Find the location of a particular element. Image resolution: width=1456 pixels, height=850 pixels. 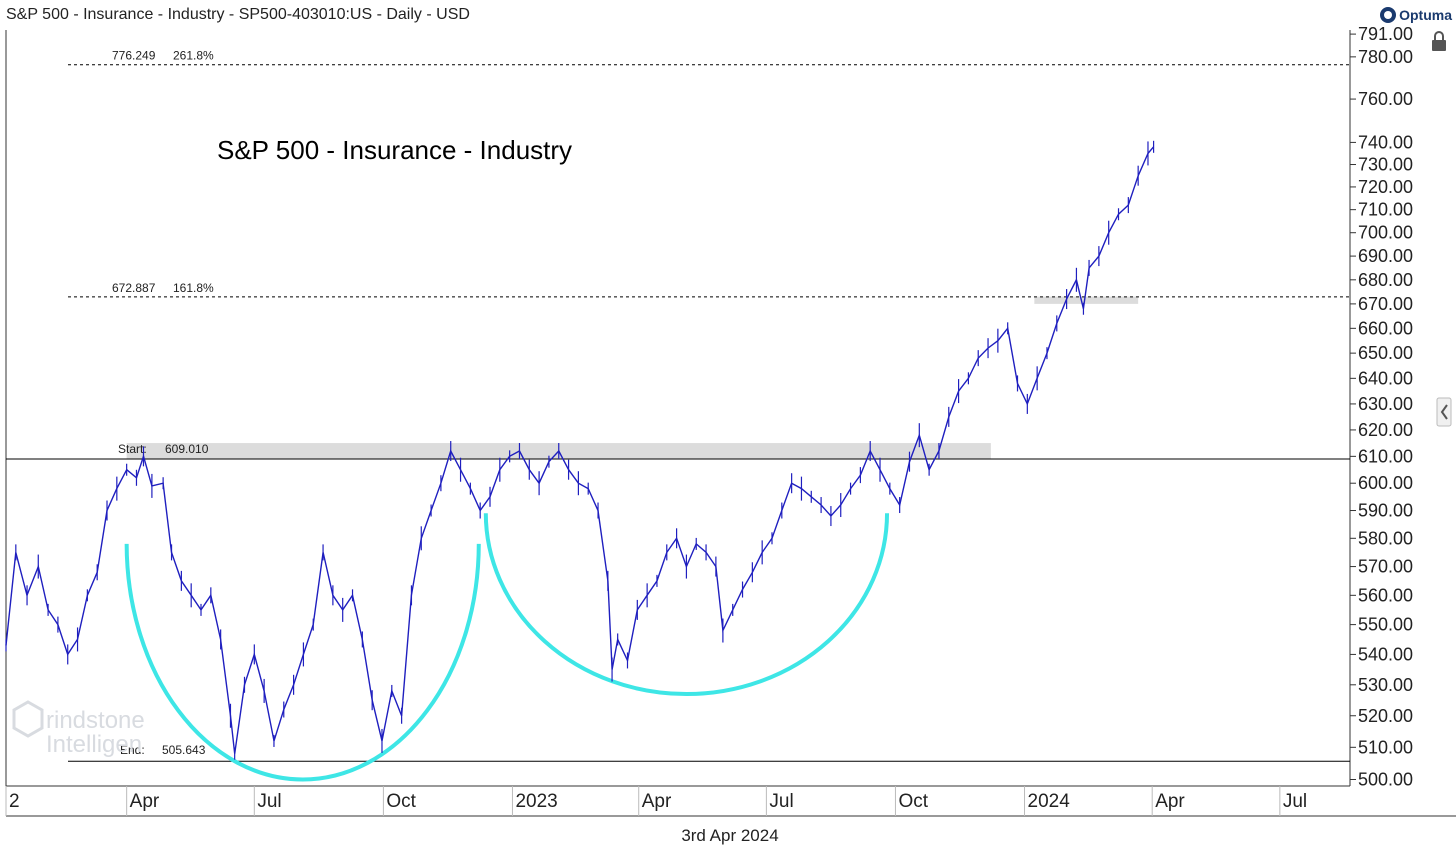

fib-level-value-0: 776.249 is located at coordinates (134, 56).